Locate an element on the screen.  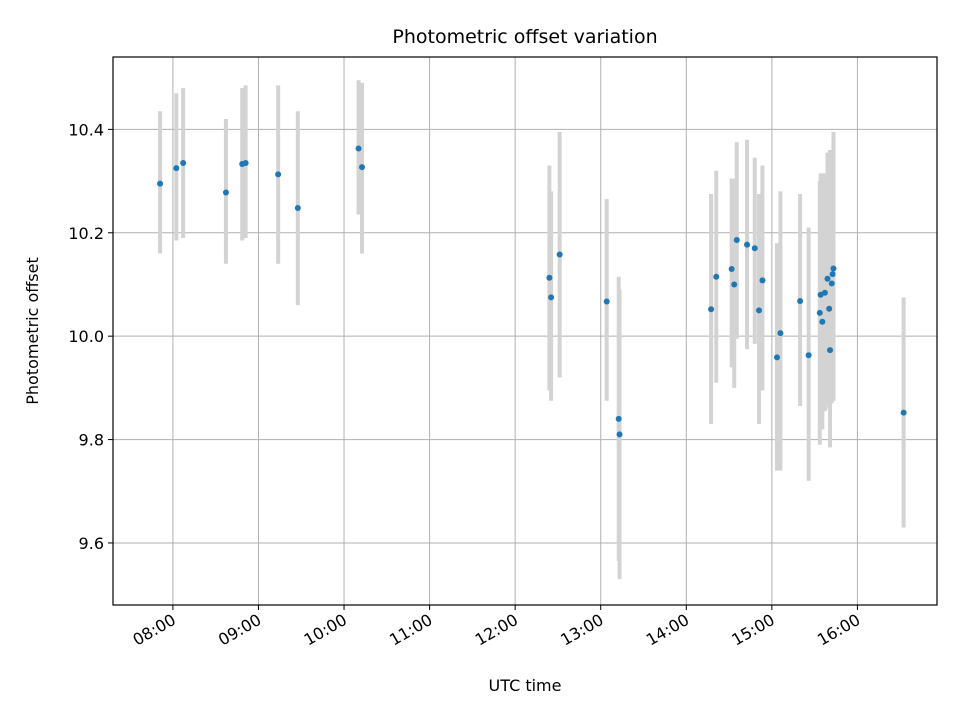
y-tick-label: 9.8 is located at coordinates (91, 440).